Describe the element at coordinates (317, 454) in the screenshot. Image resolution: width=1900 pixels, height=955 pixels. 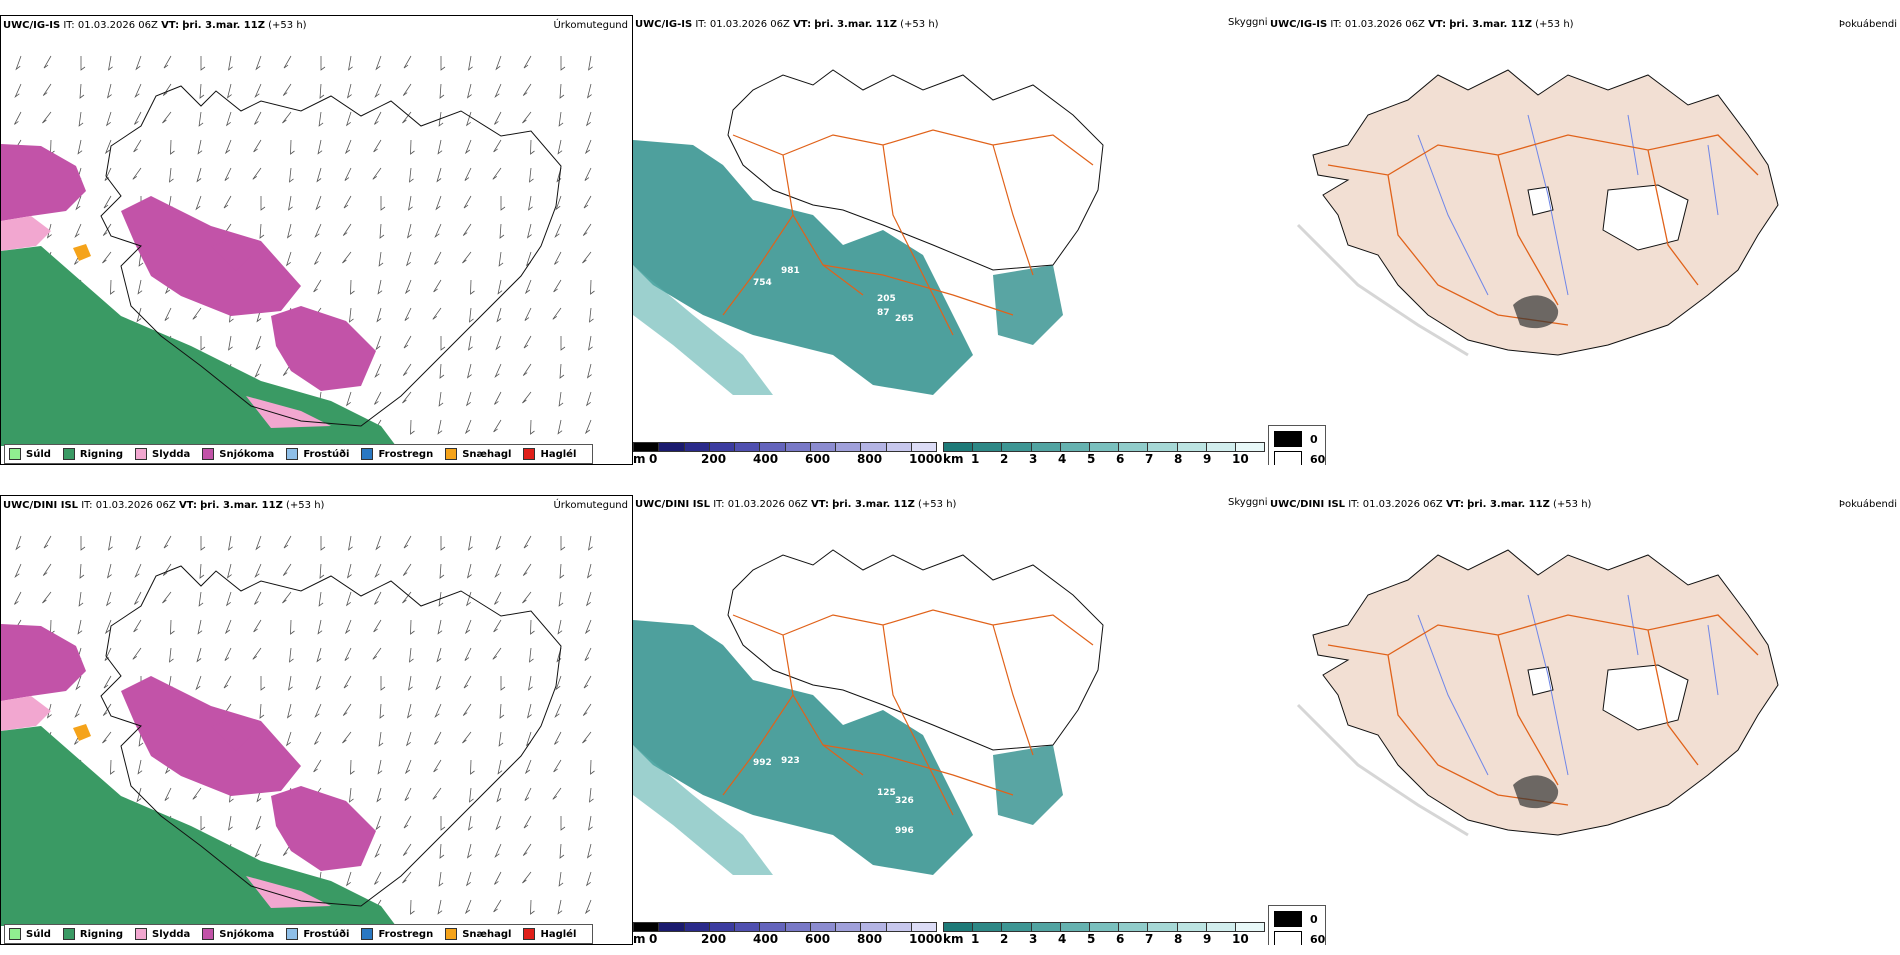
I see `legend-item: Frostúði` at that location.